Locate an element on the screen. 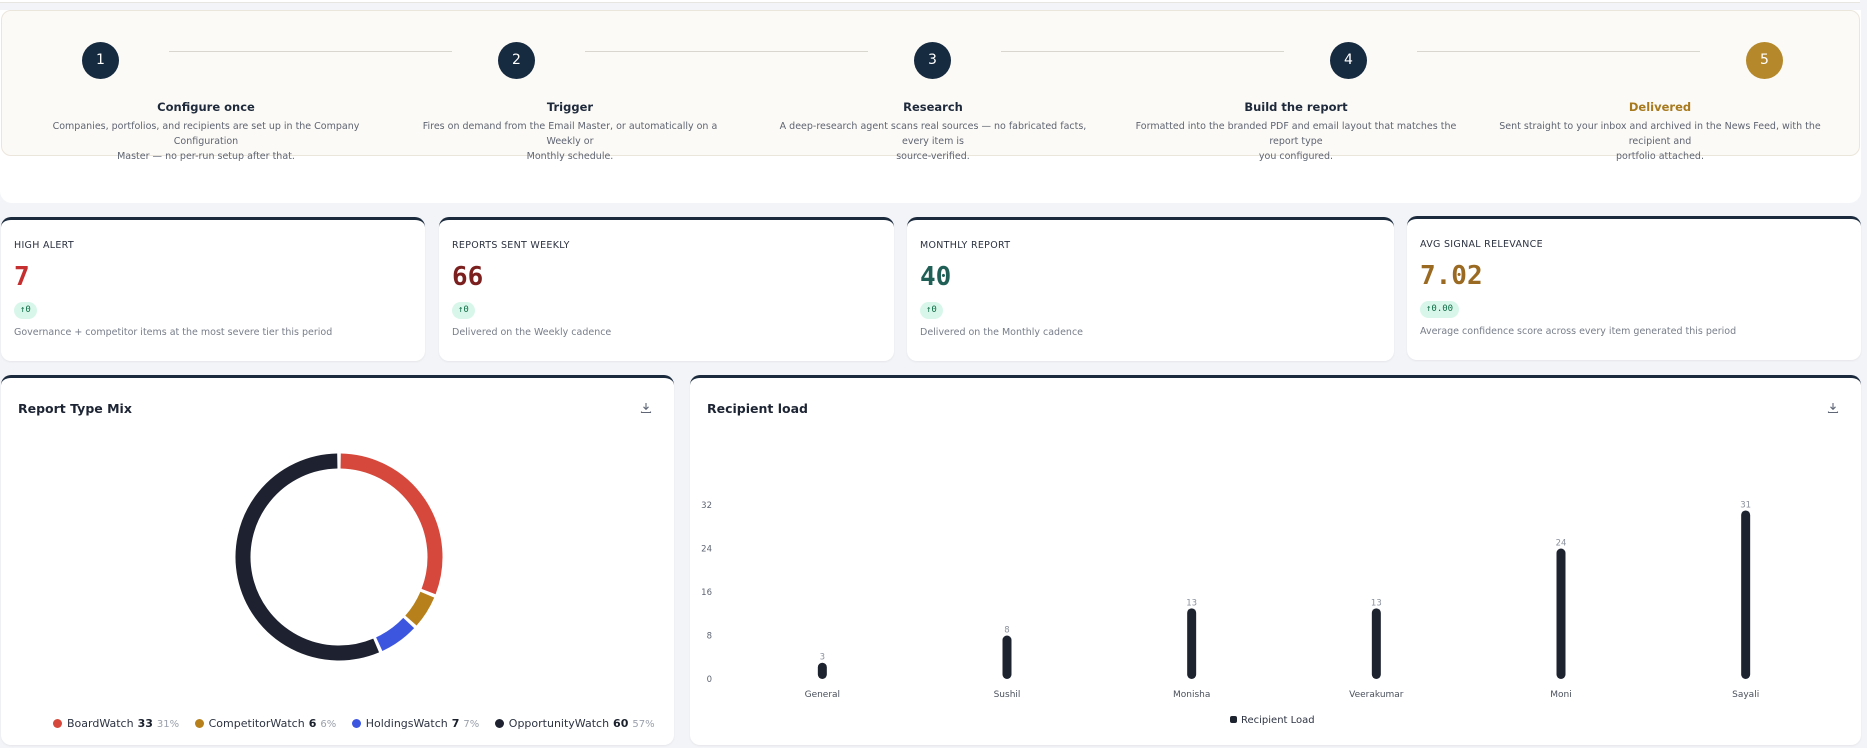 The width and height of the screenshot is (1867, 748). bar-value-label: 31 is located at coordinates (1745, 505).